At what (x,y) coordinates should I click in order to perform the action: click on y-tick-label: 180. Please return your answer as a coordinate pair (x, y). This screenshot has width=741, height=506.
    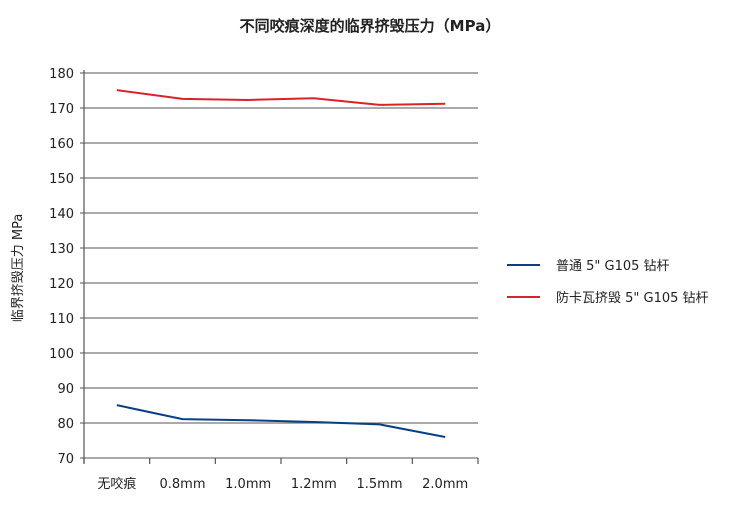
    Looking at the image, I should click on (61, 74).